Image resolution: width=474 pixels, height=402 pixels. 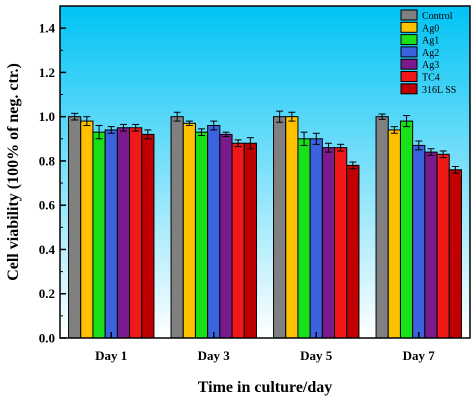 What do you see at coordinates (47, 116) in the screenshot?
I see `y-tick-label: 1.0` at bounding box center [47, 116].